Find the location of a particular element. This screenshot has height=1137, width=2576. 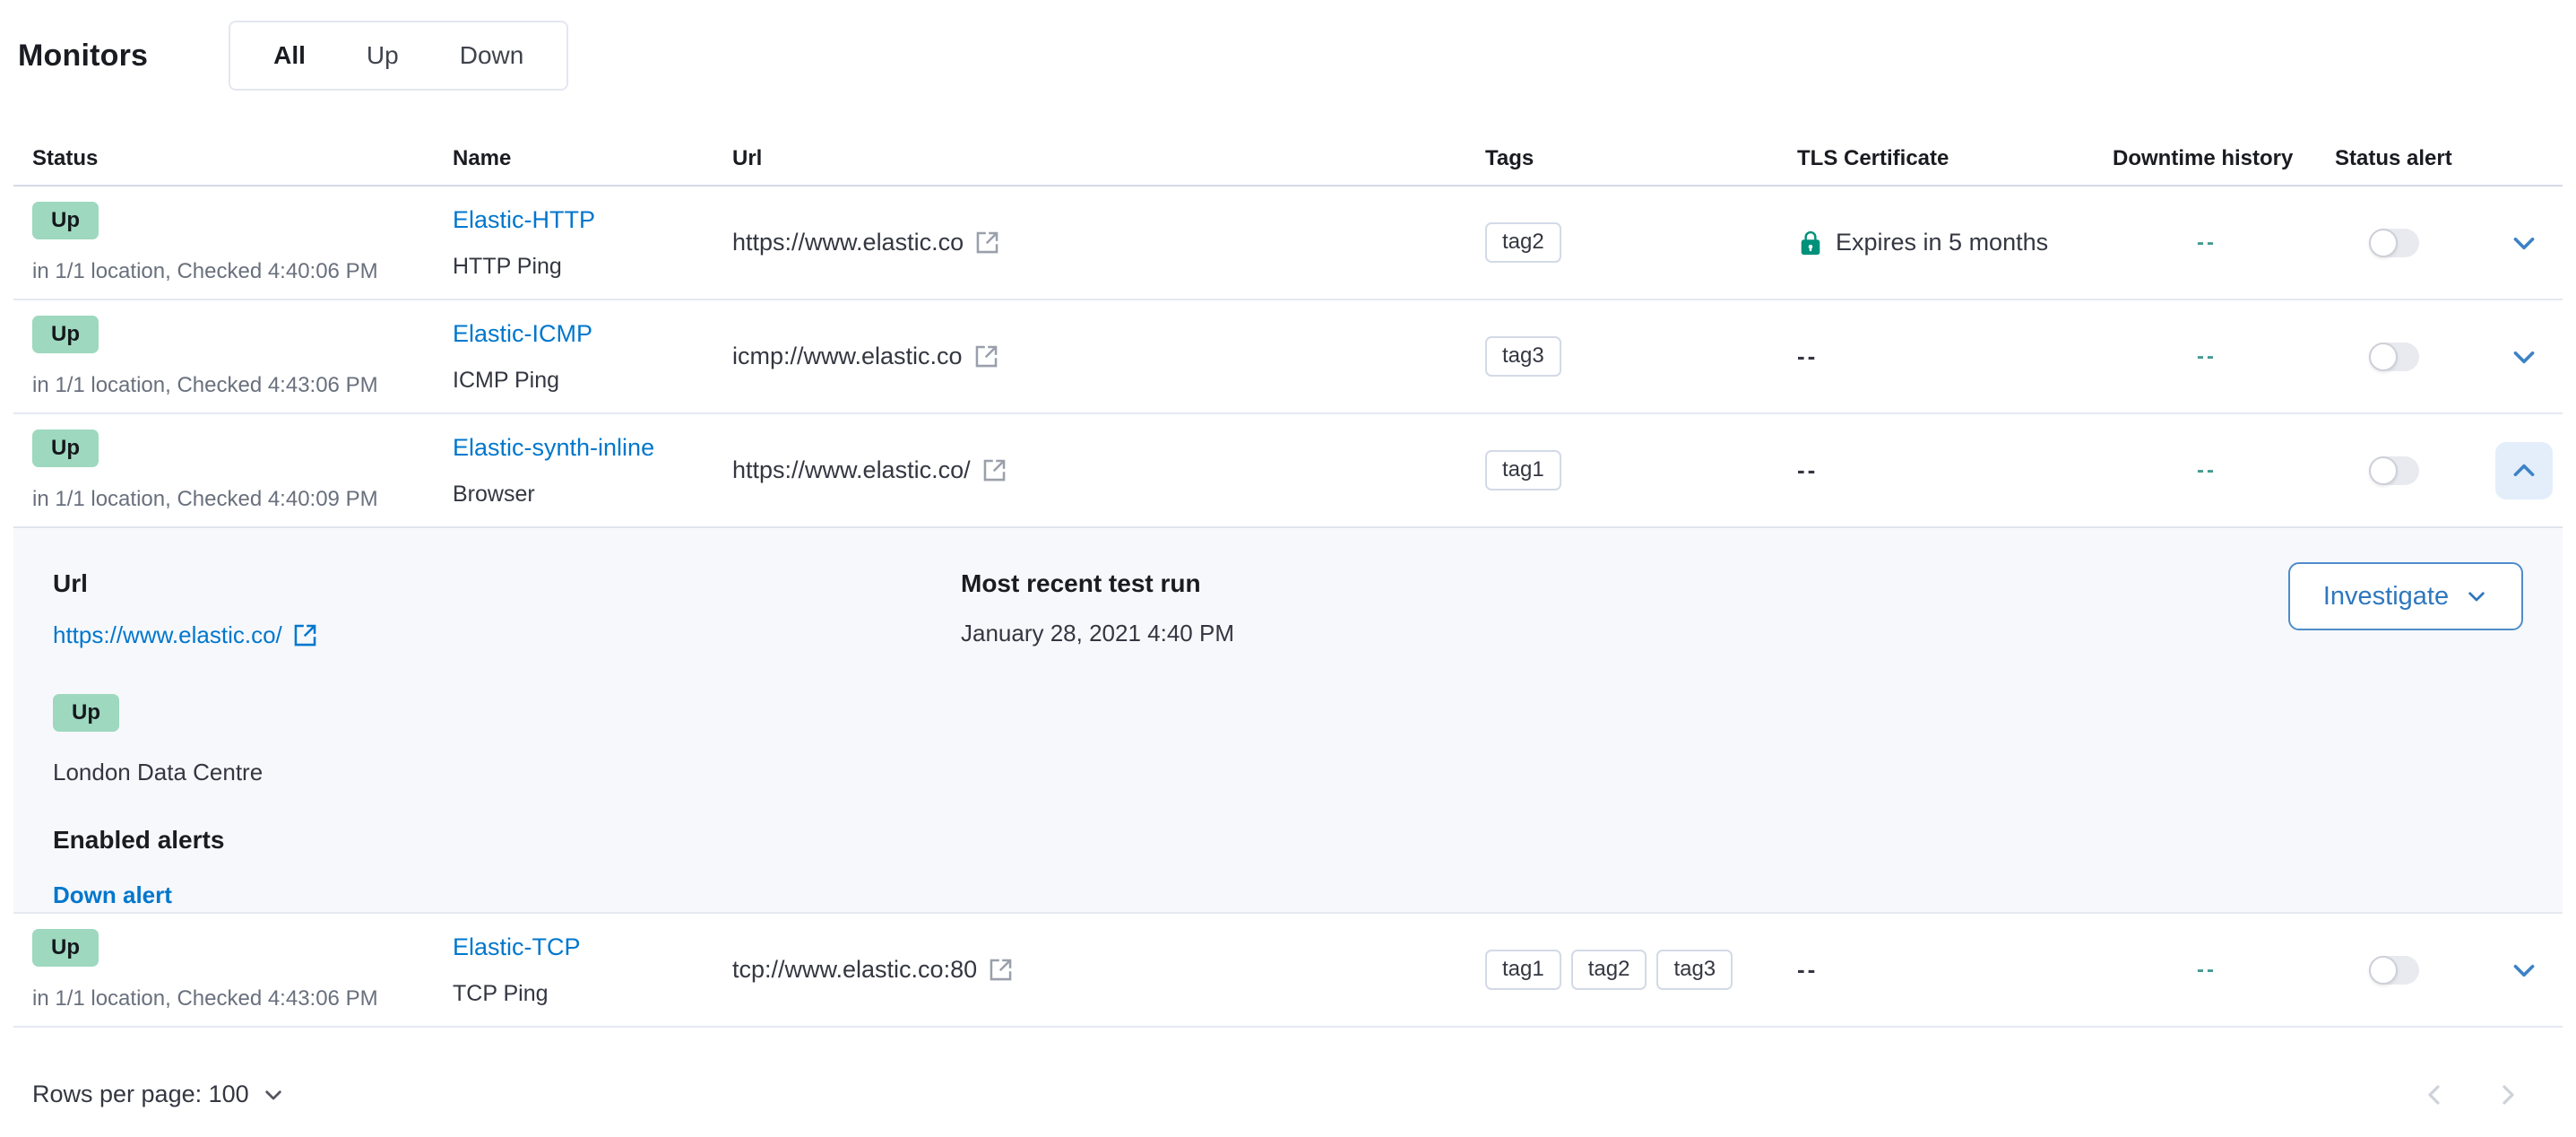

monitor-url: https://www.elastic.co is located at coordinates (848, 242).